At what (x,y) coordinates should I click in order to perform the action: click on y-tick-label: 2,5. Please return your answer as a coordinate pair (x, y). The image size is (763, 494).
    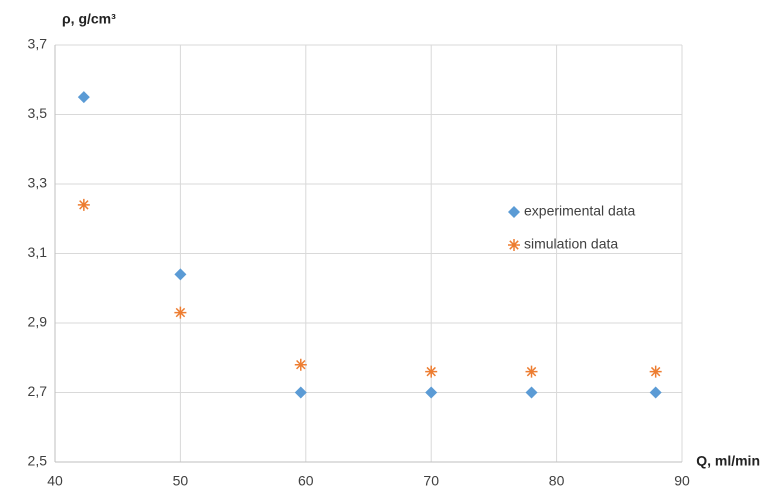
    Looking at the image, I should click on (38, 461).